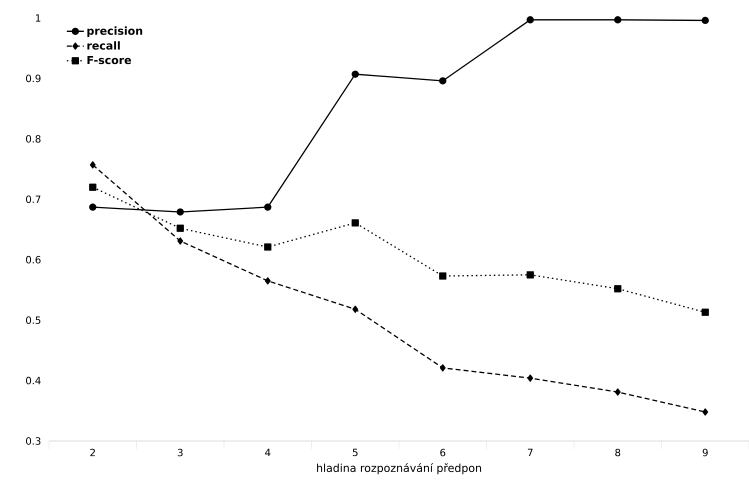  Describe the element at coordinates (705, 452) in the screenshot. I see `x-tick-label: 9` at that location.